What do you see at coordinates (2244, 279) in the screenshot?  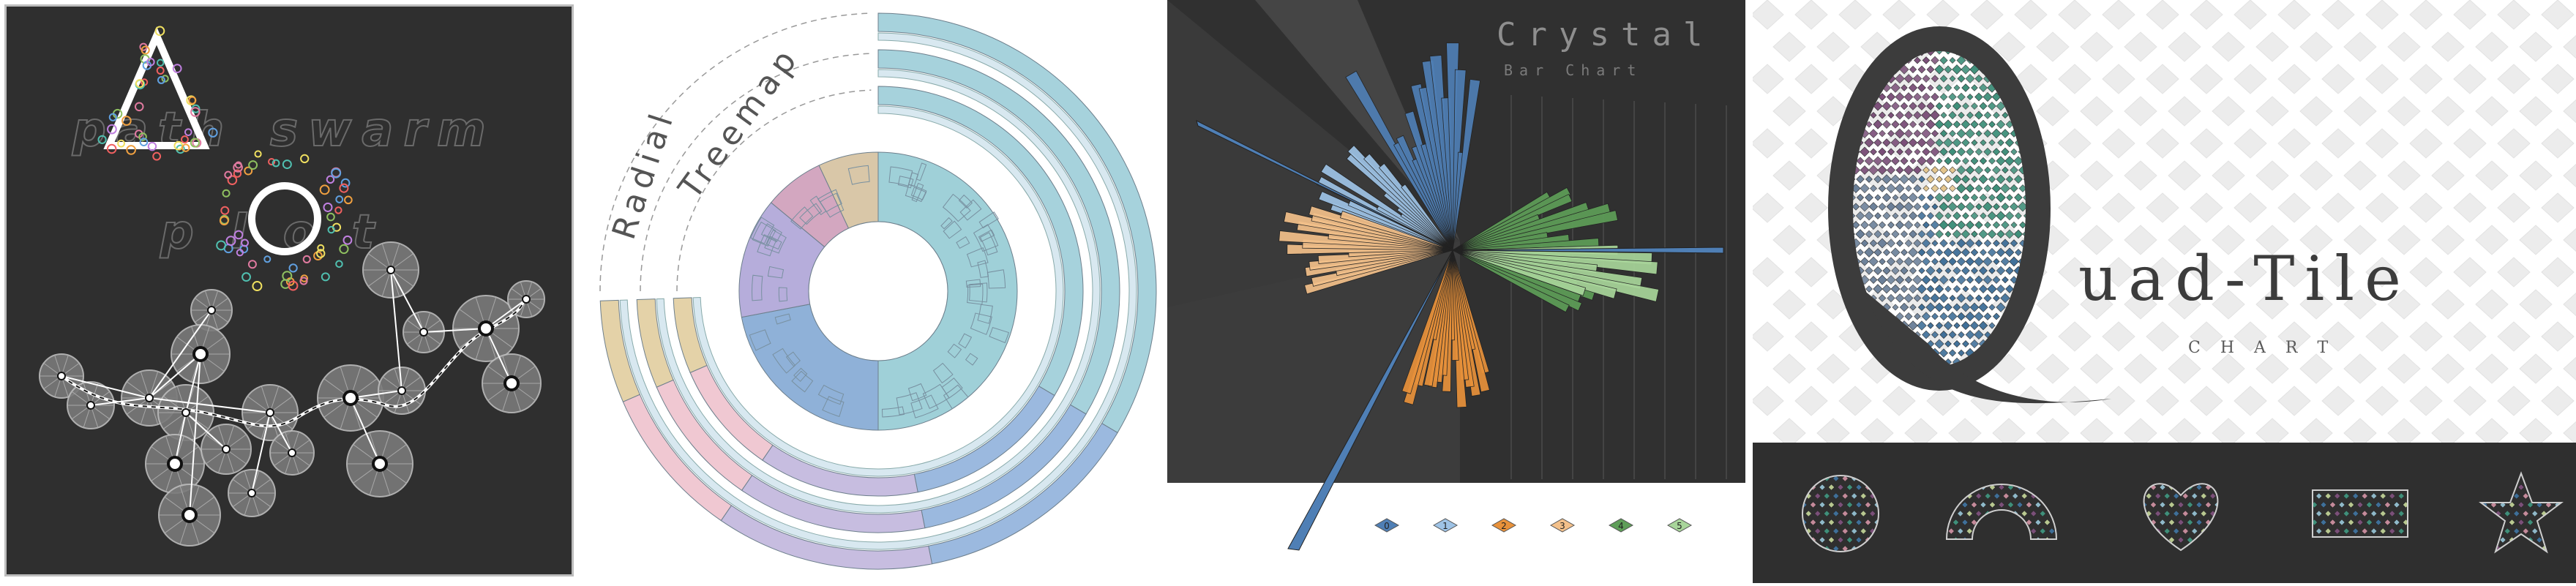 I see `quad-title-rest: uad-Tile` at bounding box center [2244, 279].